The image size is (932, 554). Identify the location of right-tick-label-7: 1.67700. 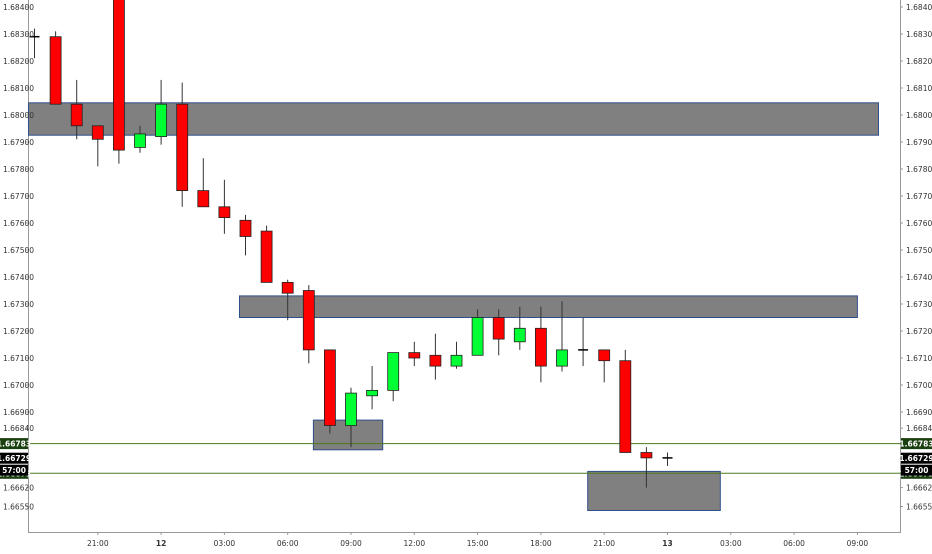
(919, 196).